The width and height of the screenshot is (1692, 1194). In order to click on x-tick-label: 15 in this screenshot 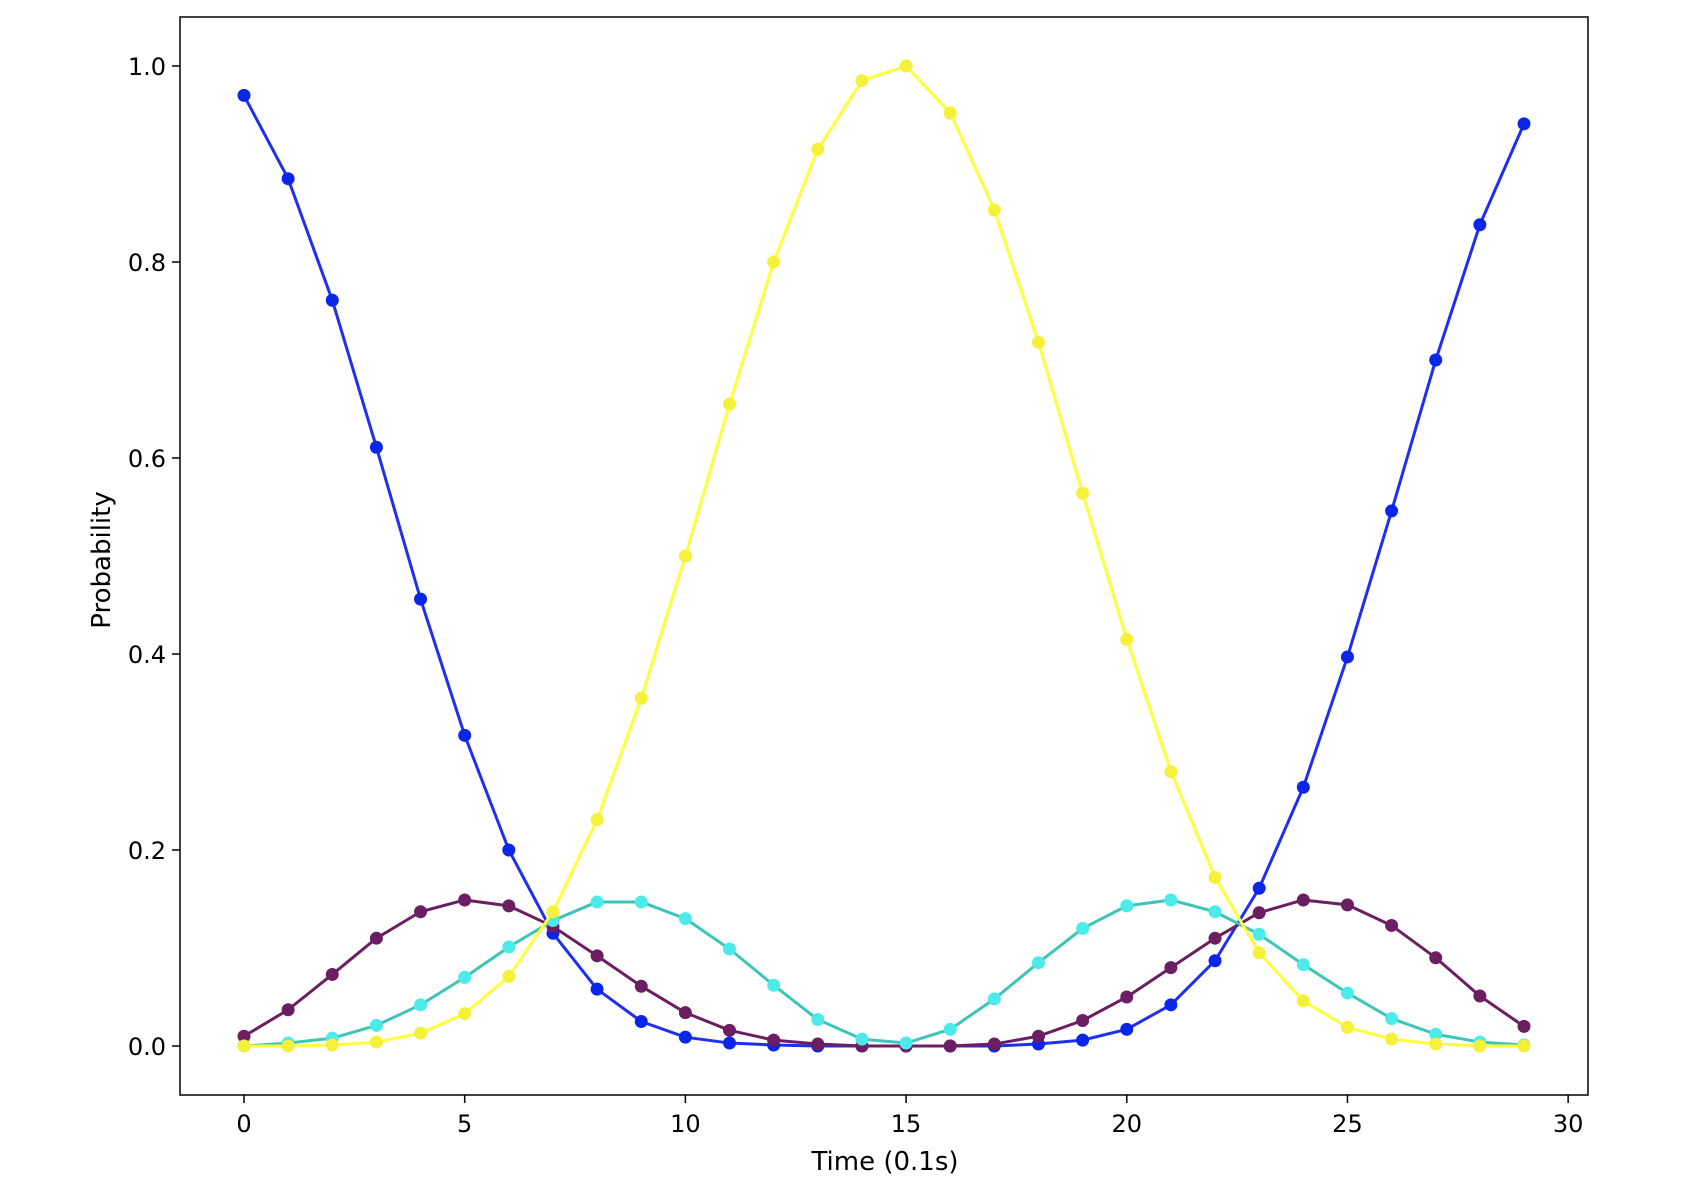, I will do `click(906, 1124)`.